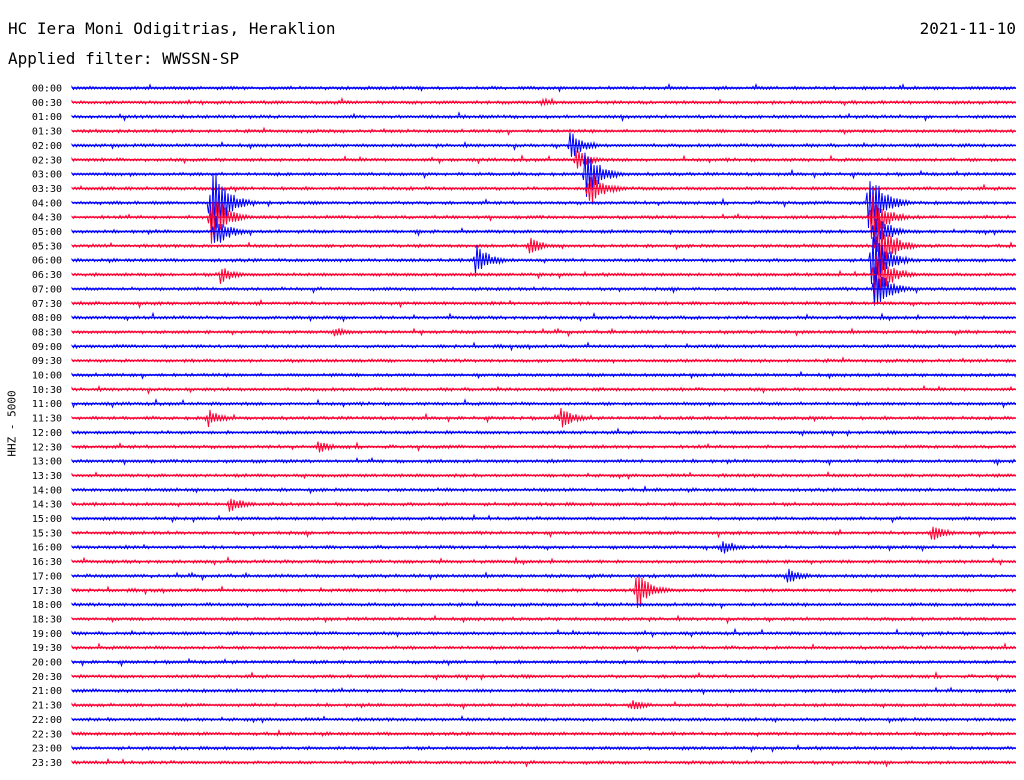 The width and height of the screenshot is (1024, 780). I want to click on time-label-1000: 10:00, so click(47, 376).